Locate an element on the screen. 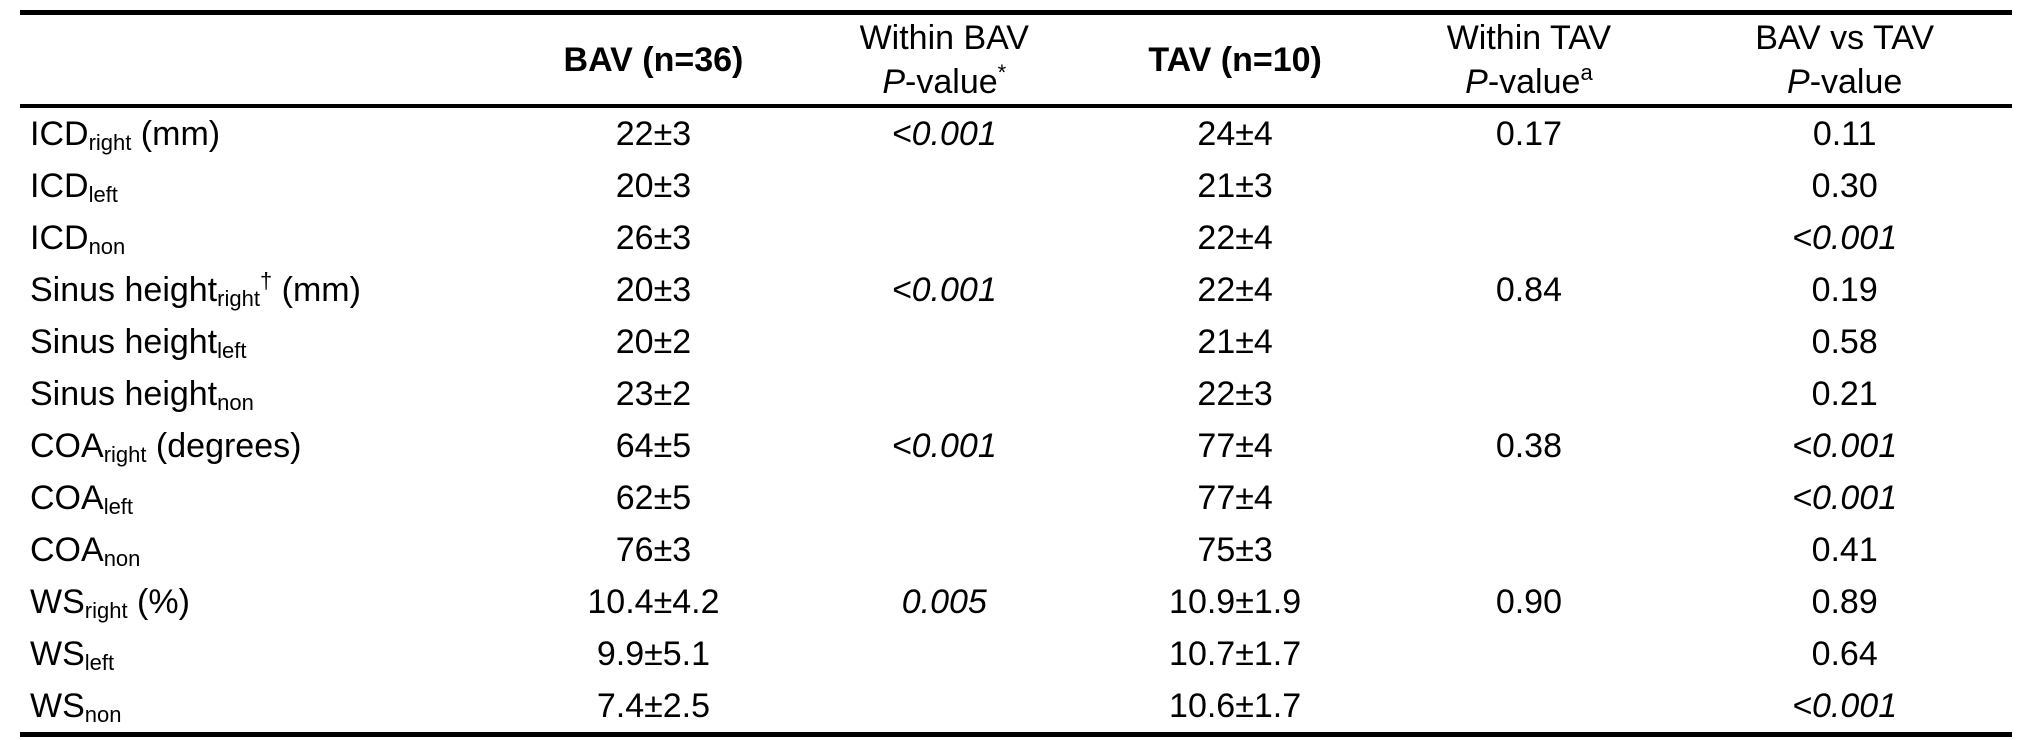  bav-vs-tav-pvalue-cell: 0.64 is located at coordinates (1844, 653).